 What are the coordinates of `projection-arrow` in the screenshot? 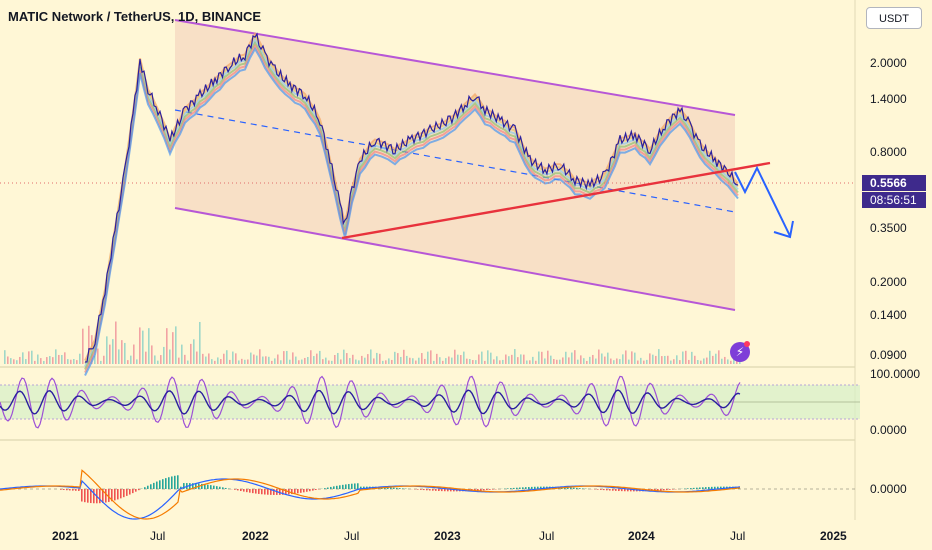 It's located at (762, 201).